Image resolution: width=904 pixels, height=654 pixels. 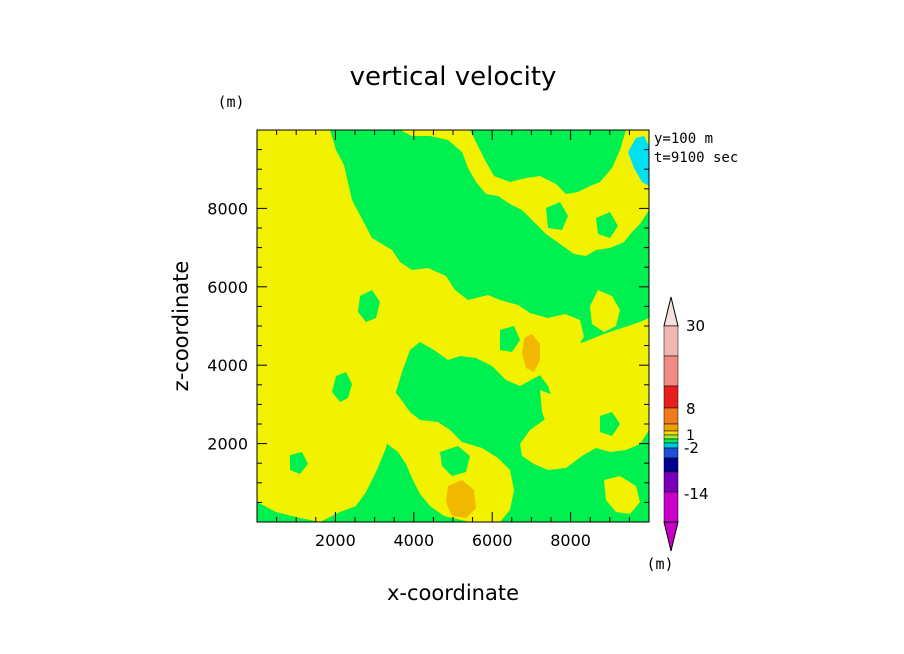 I want to click on chart-title: vertical velocity, so click(x=453, y=77).